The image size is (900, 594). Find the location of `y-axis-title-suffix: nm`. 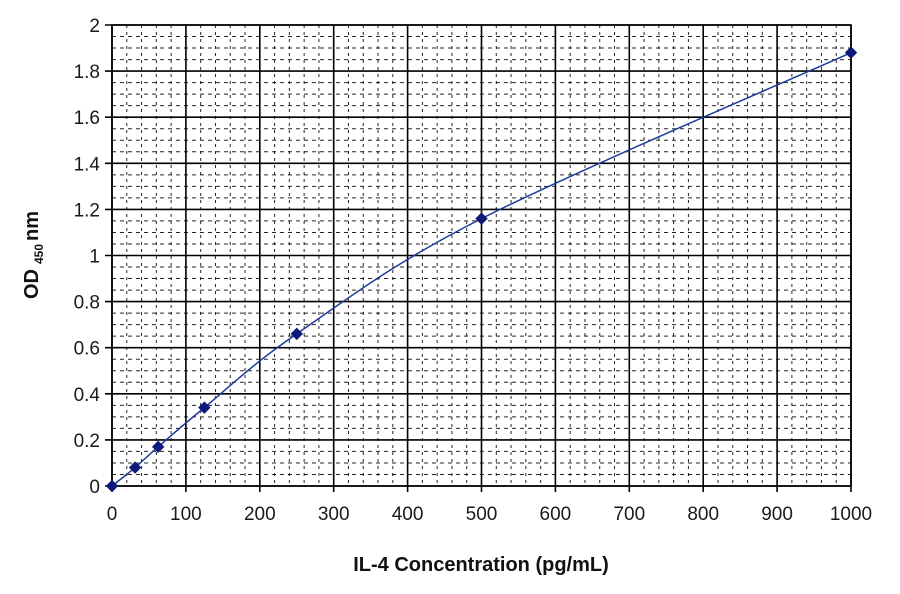

y-axis-title-suffix: nm is located at coordinates (32, 226).